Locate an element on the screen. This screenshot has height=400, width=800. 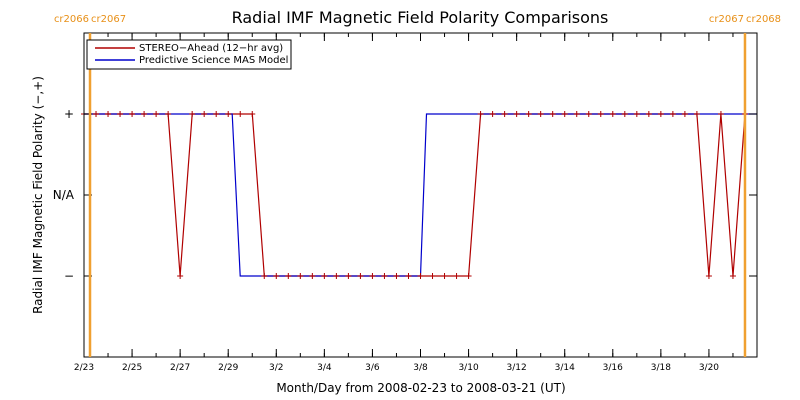
x-tick-label-11: 3/16 is located at coordinates (613, 368).